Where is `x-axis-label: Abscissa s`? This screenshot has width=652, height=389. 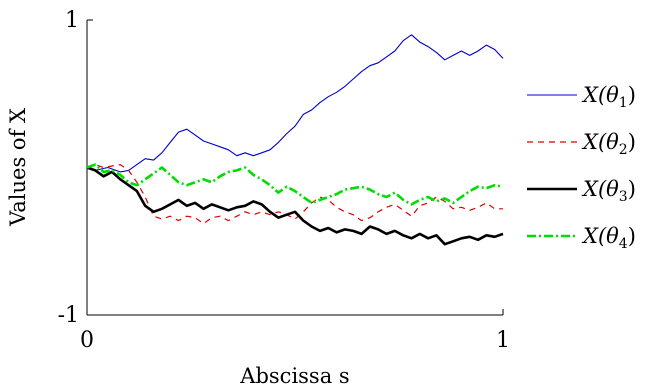
x-axis-label: Abscissa s is located at coordinates (294, 376).